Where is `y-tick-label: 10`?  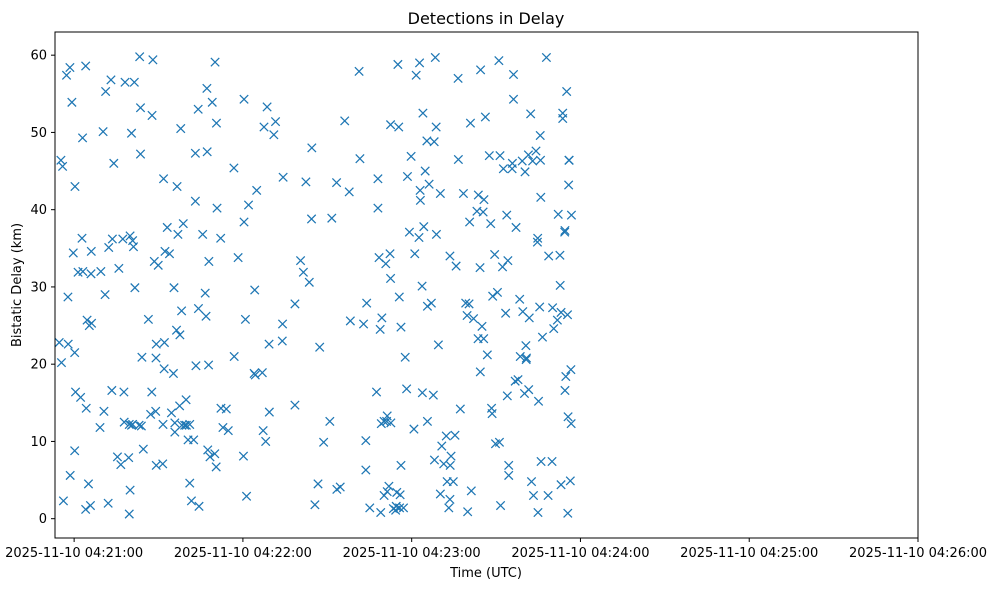
y-tick-label: 10 is located at coordinates (38, 442).